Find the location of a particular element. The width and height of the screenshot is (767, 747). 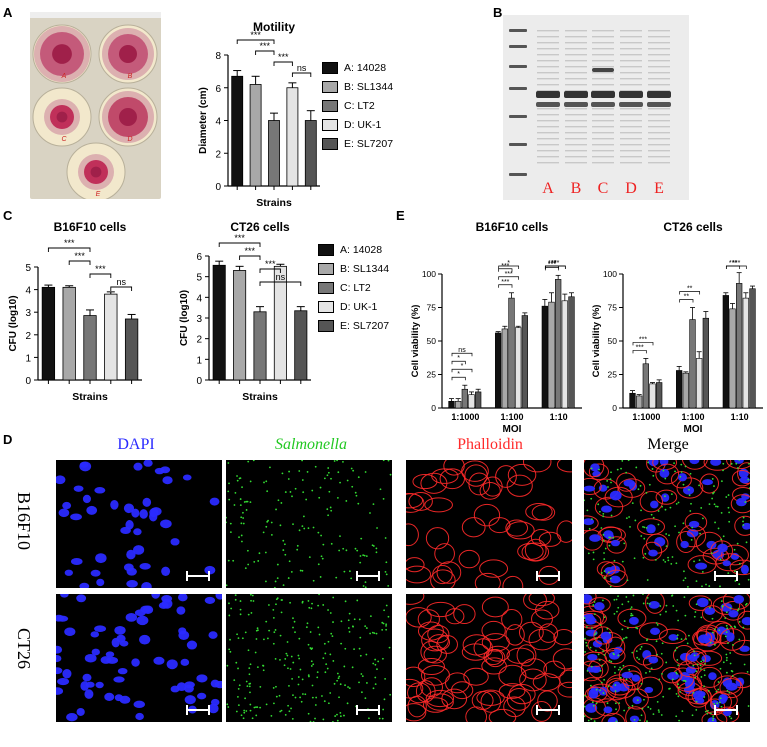

y-axis-label: Cell viability (%) is located at coordinates (415, 341).